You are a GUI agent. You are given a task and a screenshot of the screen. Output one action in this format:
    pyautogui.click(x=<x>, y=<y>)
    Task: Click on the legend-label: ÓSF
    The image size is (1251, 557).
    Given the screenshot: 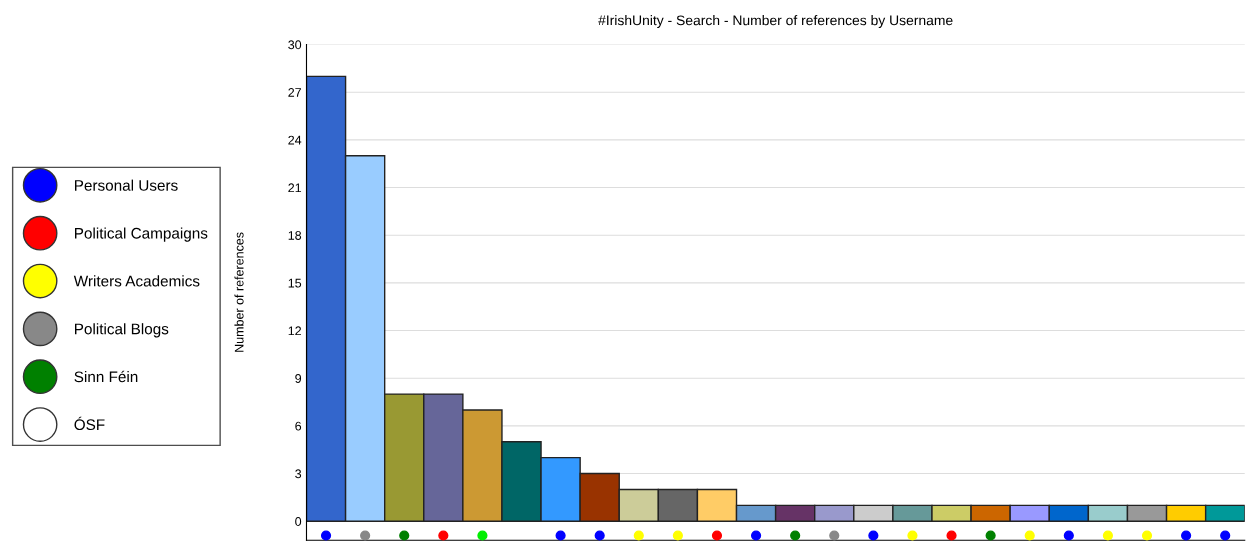 What is the action you would take?
    pyautogui.click(x=89, y=423)
    